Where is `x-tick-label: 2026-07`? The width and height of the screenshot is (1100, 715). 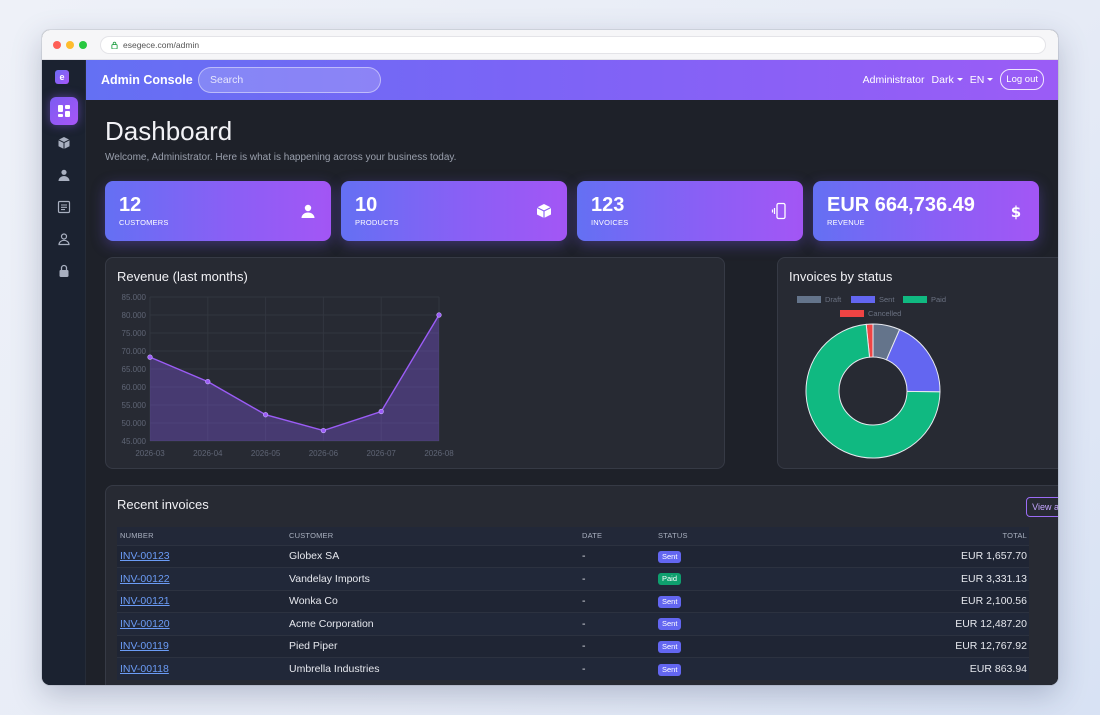
x-tick-label: 2026-07 is located at coordinates (382, 453).